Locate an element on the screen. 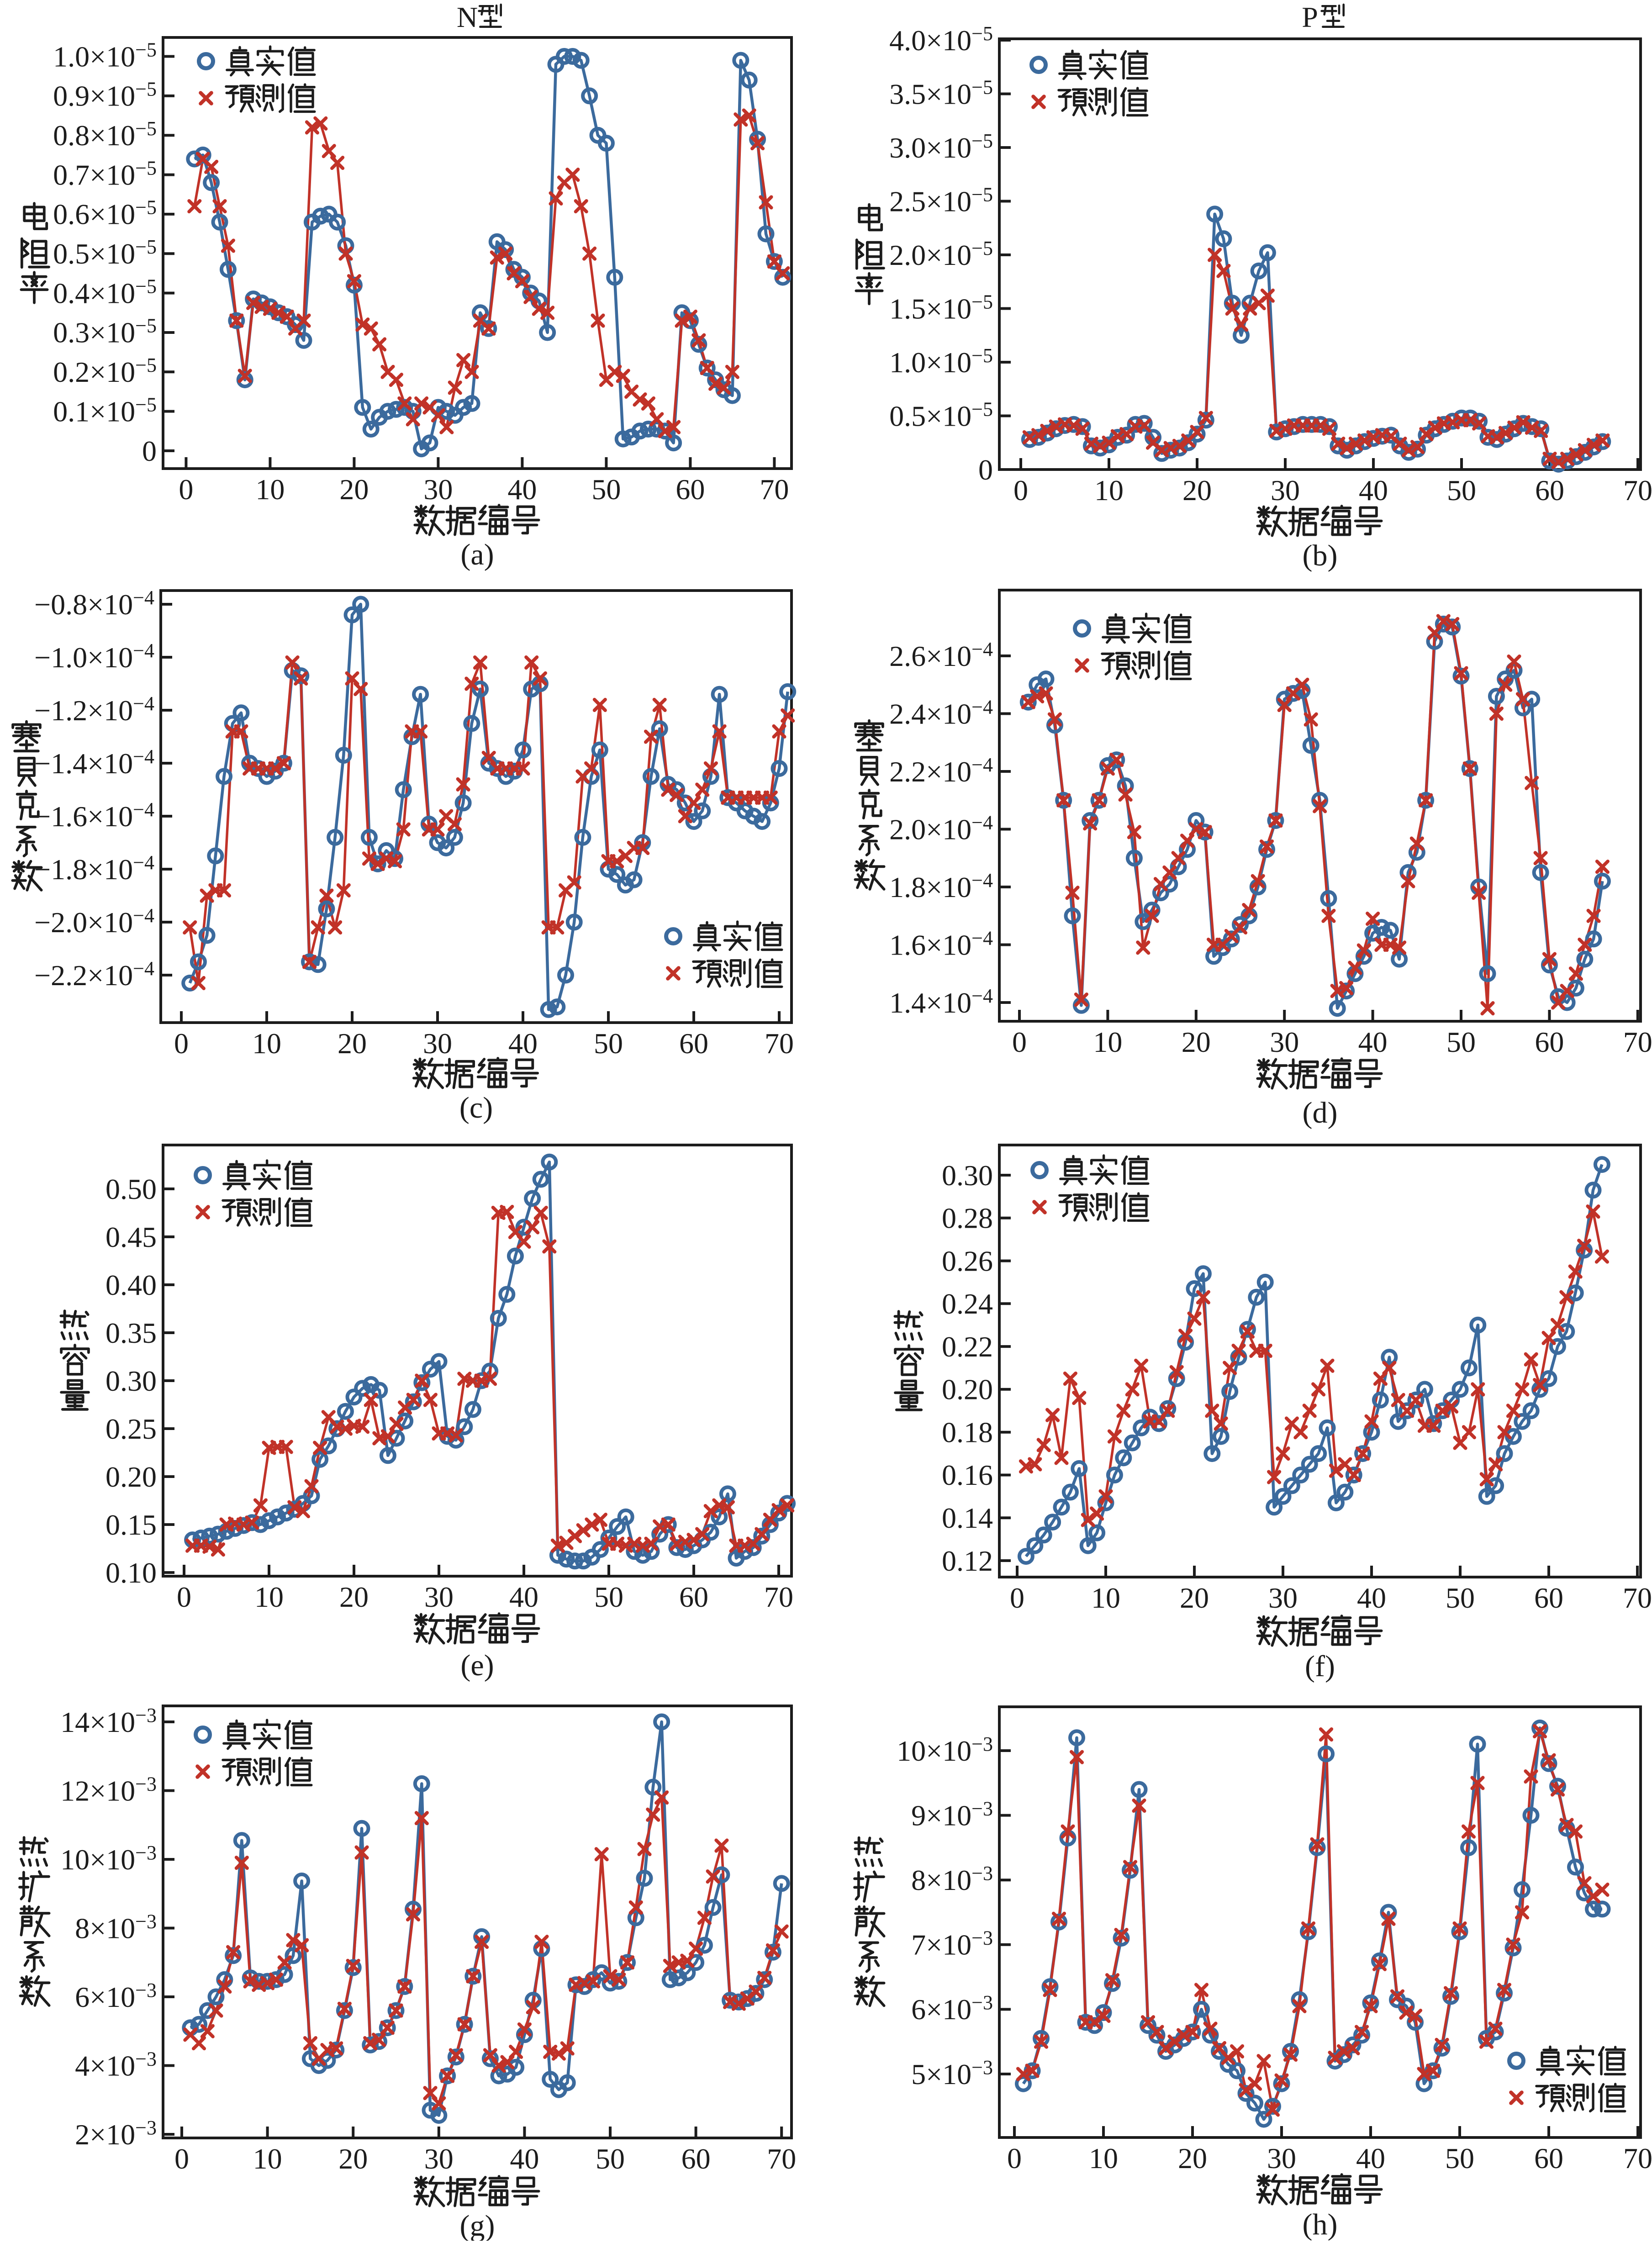 The width and height of the screenshot is (1652, 2243). svg-text: 0.18 is located at coordinates (967, 1432).